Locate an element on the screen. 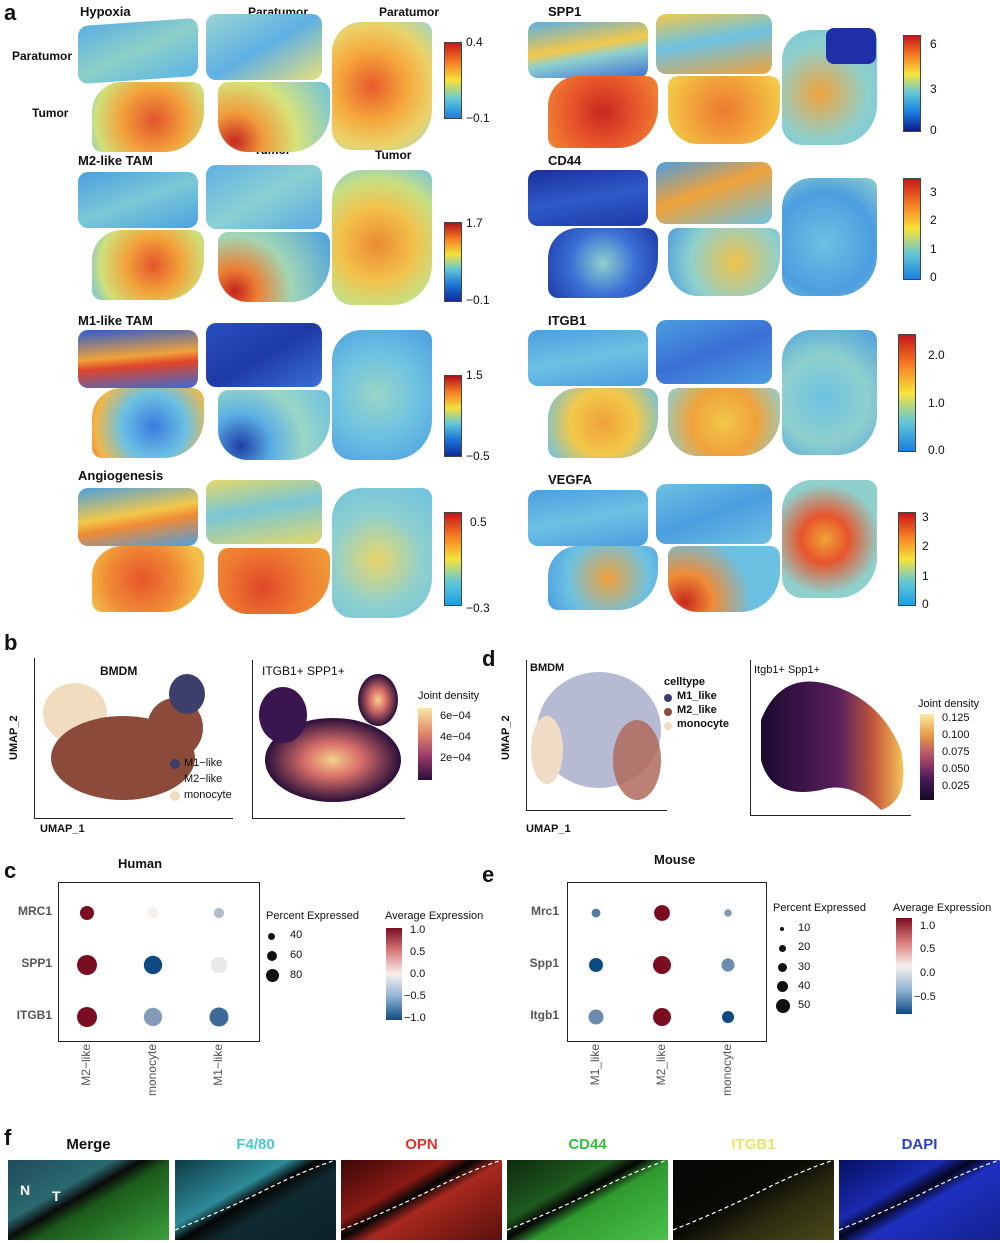  micrograph-cd44 is located at coordinates (587, 1200).